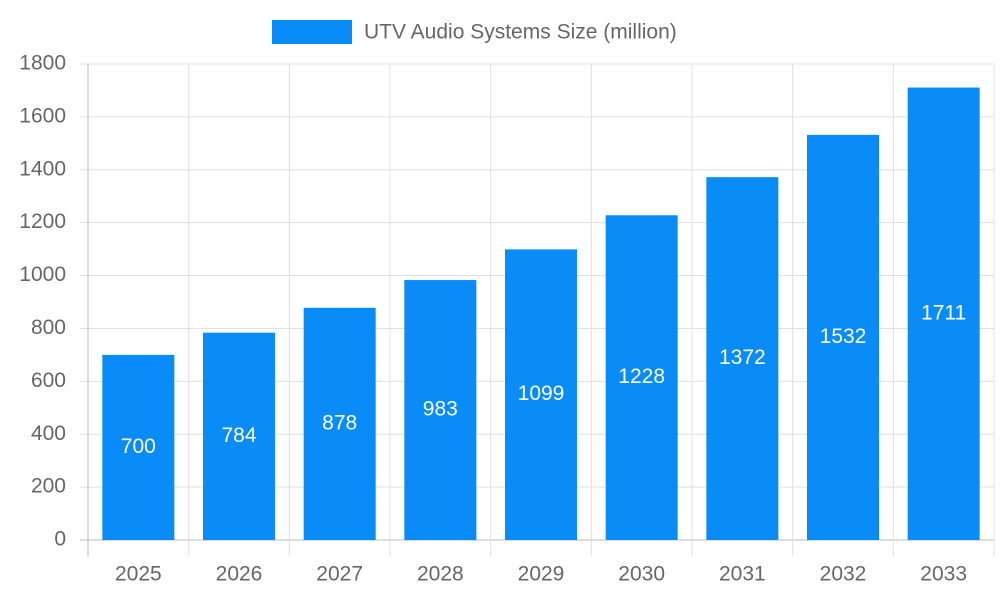 This screenshot has height=600, width=1000. I want to click on x-tick-label: 2029, so click(541, 574).